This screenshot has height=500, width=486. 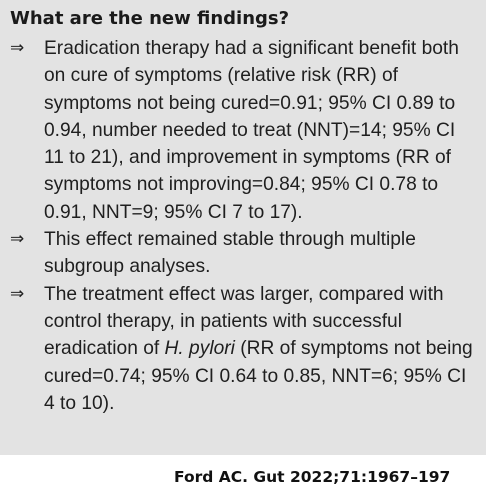 What do you see at coordinates (199, 349) in the screenshot?
I see `finding-text-species: H. pylori` at bounding box center [199, 349].